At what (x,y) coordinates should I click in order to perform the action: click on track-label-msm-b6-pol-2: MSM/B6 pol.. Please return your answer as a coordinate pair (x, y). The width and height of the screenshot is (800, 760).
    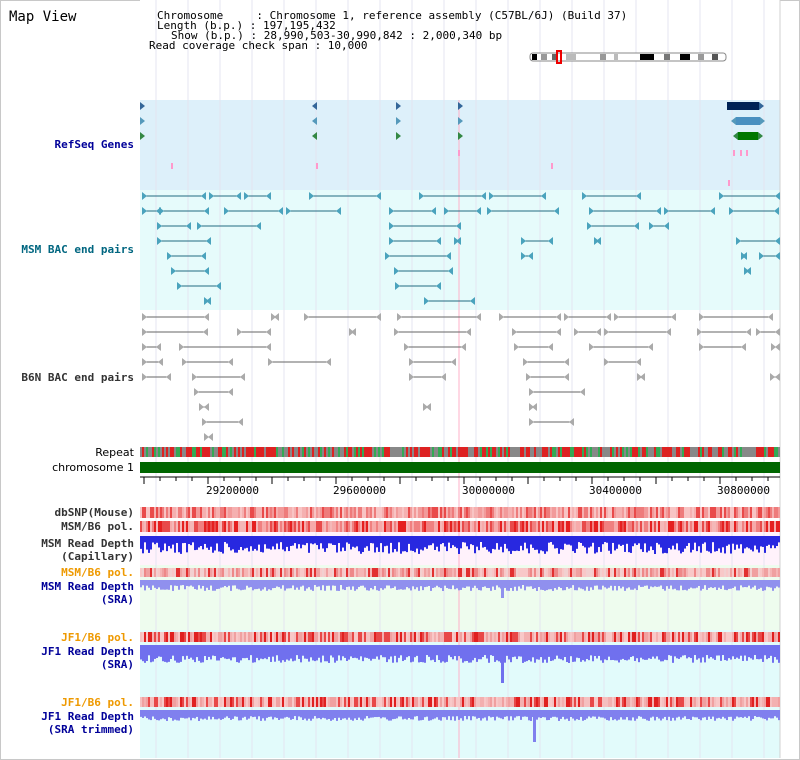
    Looking at the image, I should click on (97, 572).